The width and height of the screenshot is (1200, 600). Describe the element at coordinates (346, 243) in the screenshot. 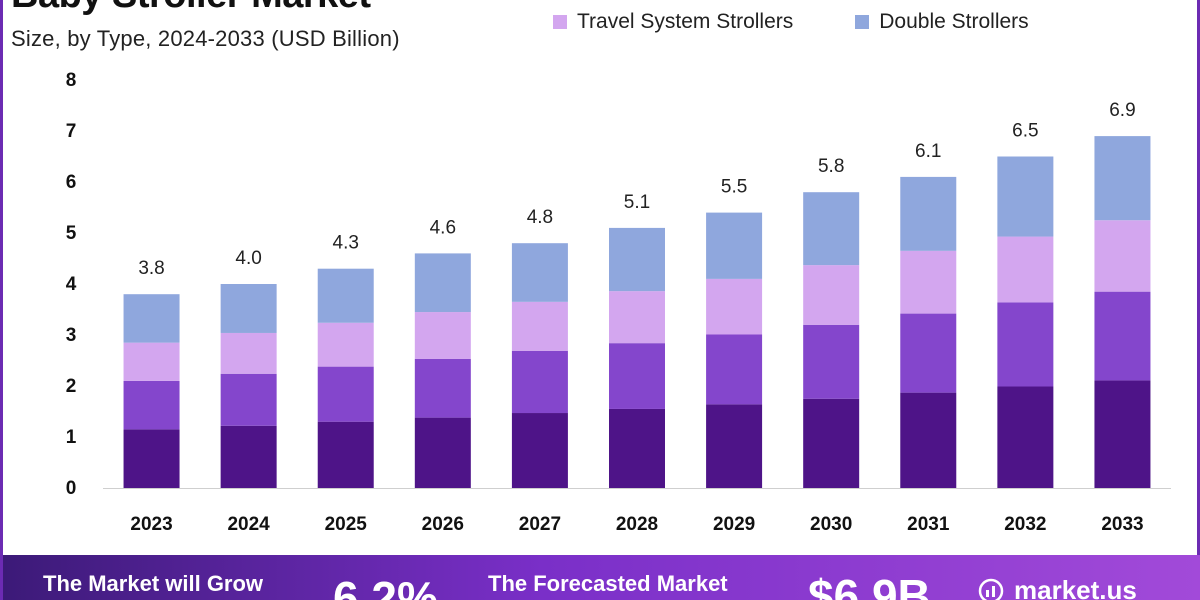

I see `total-label-2025: 4.3` at that location.